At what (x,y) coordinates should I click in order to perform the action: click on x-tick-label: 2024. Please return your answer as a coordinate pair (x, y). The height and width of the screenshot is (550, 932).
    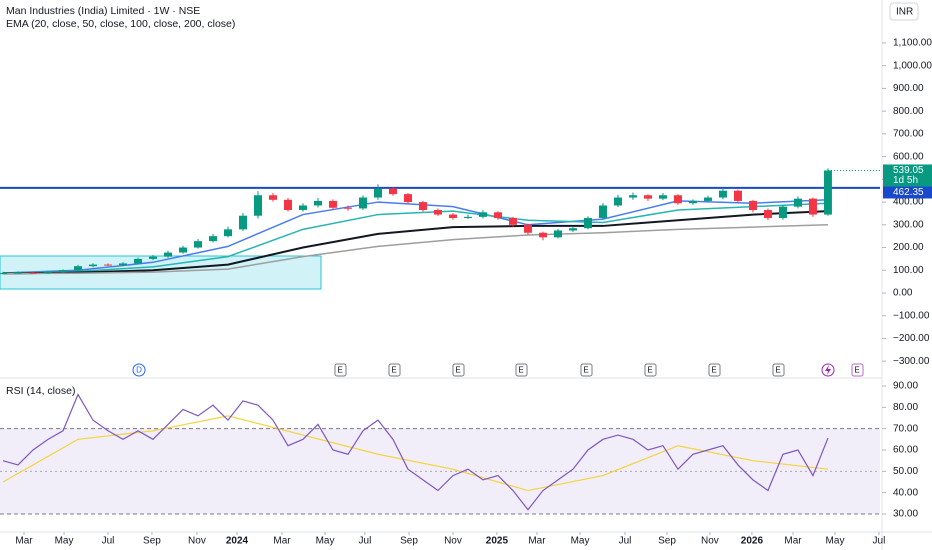
    Looking at the image, I should click on (237, 541).